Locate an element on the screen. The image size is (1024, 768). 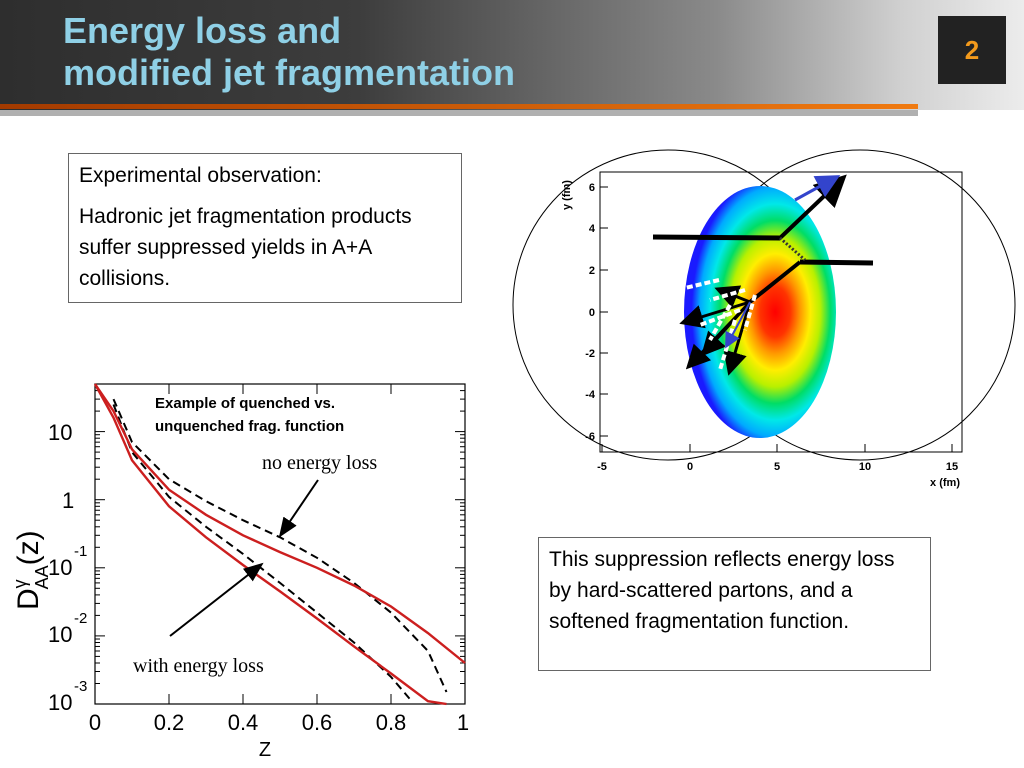
frag-note-line1: Example of quenched vs. is located at coordinates (245, 403).